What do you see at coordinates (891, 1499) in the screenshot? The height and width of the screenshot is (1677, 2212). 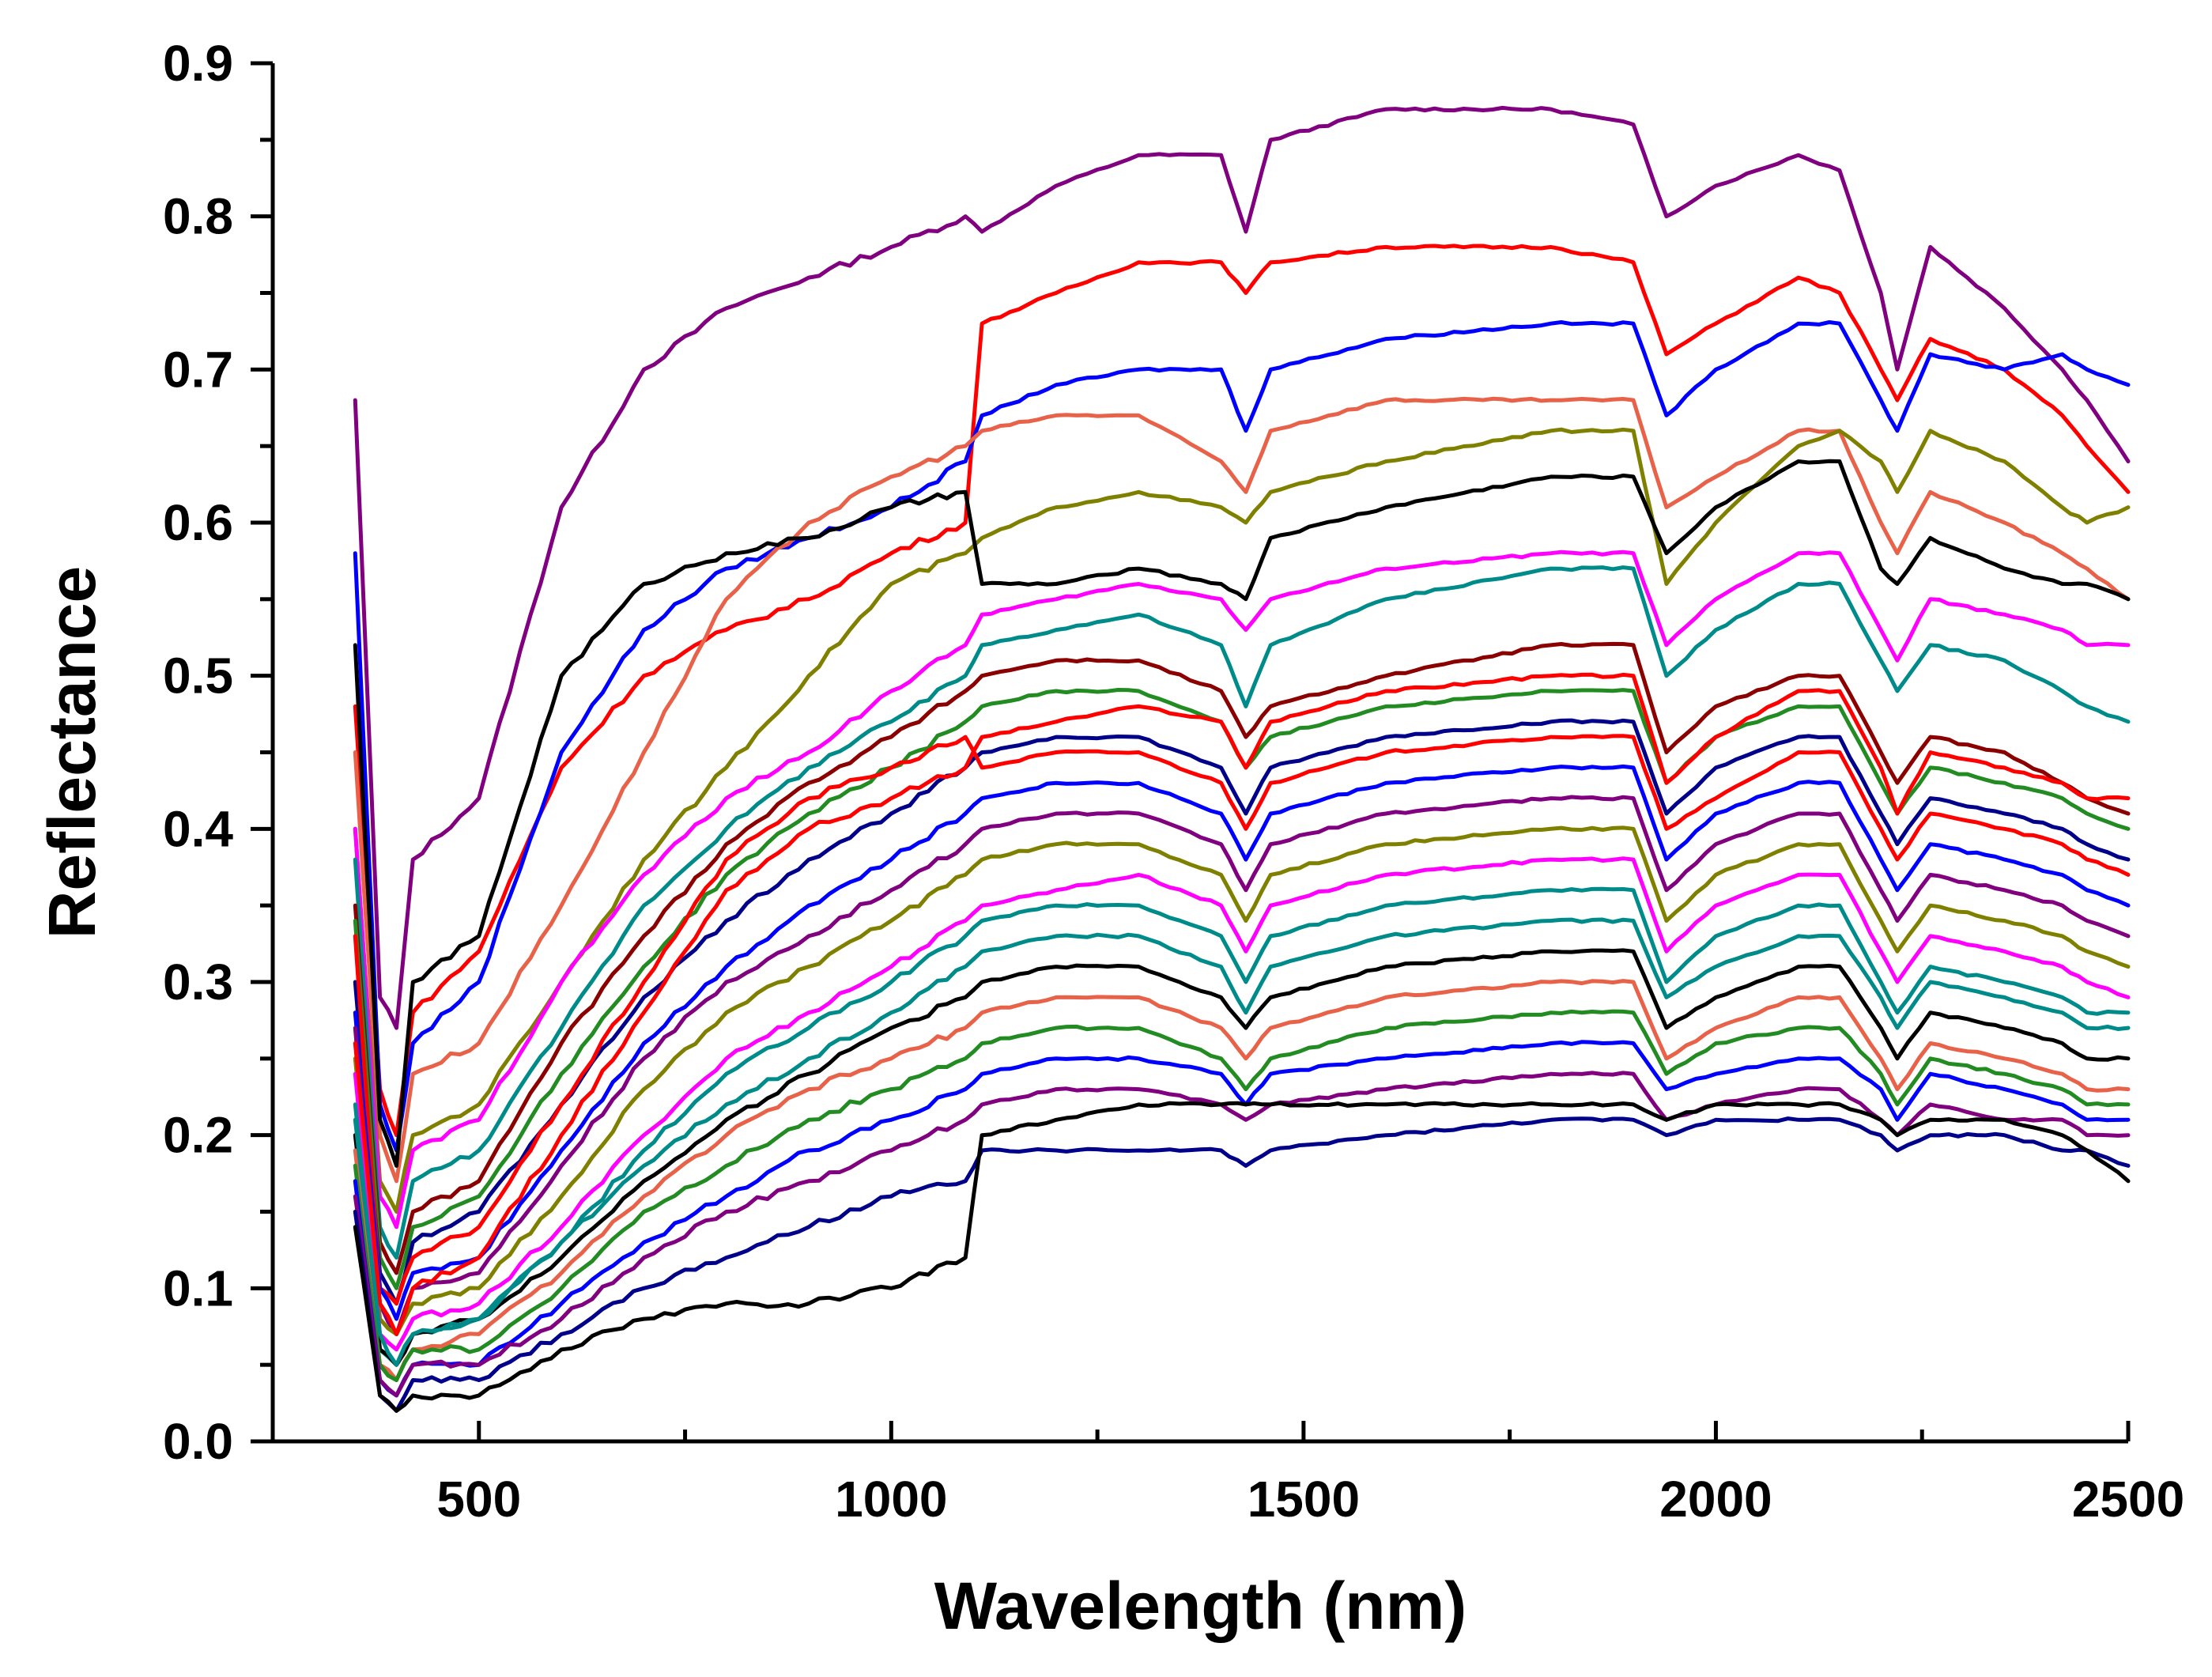 I see `x-tick-label: 1000` at bounding box center [891, 1499].